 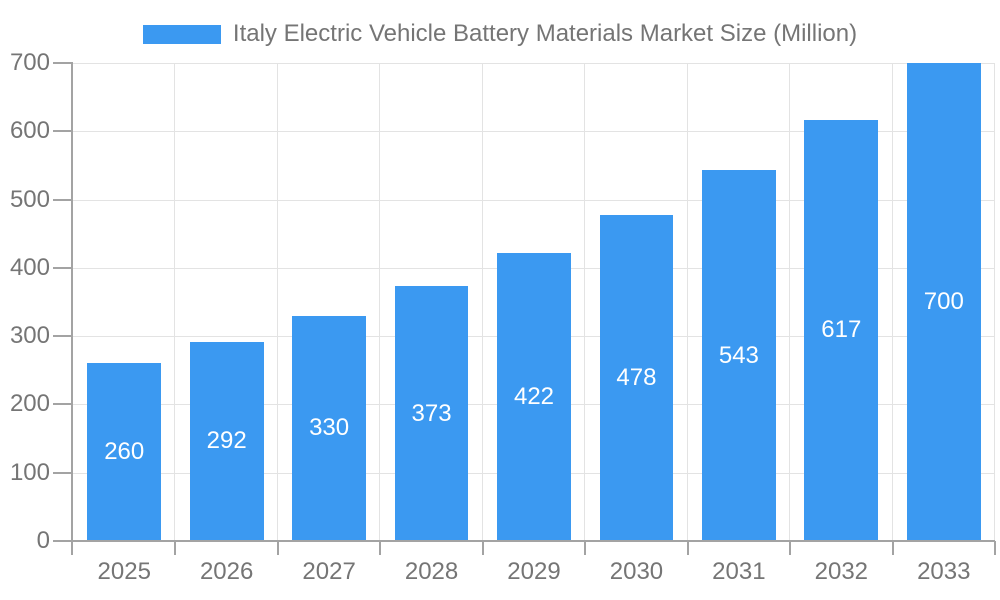 I want to click on bar-value-label: 478, so click(x=636, y=377).